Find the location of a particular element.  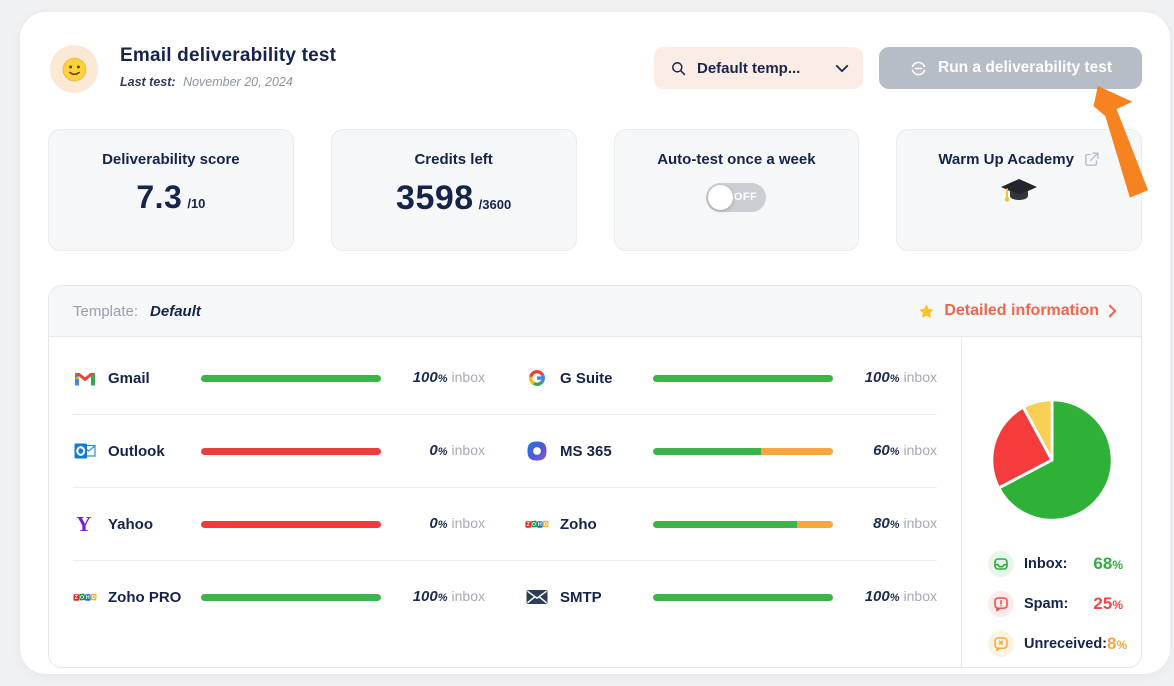

outlook-icon is located at coordinates (85, 451).